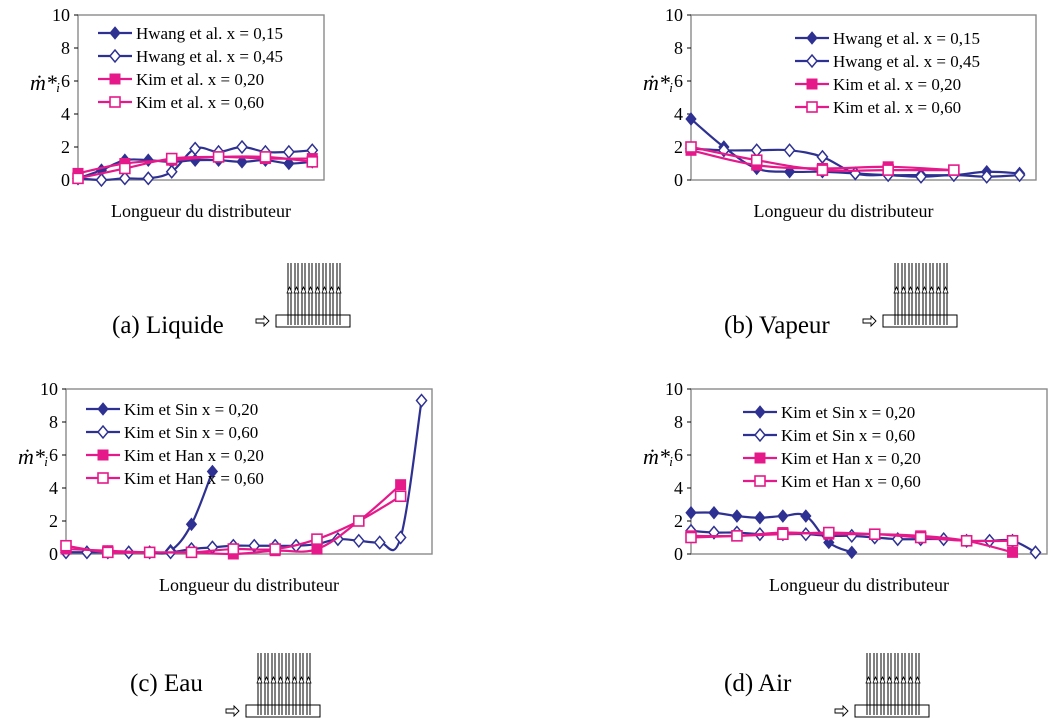 This screenshot has height=718, width=1053. What do you see at coordinates (191, 432) in the screenshot?
I see `legend-label: Kim et Sin x = 0,60` at bounding box center [191, 432].